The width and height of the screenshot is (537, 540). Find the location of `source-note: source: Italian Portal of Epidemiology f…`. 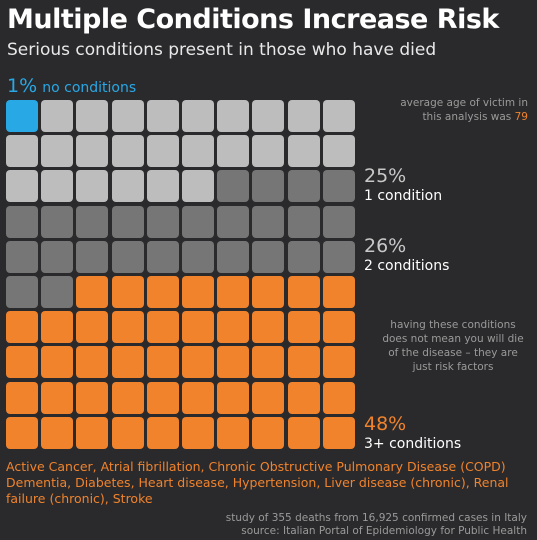

source-note: source: Italian Portal of Epidemiology f… is located at coordinates (384, 531).